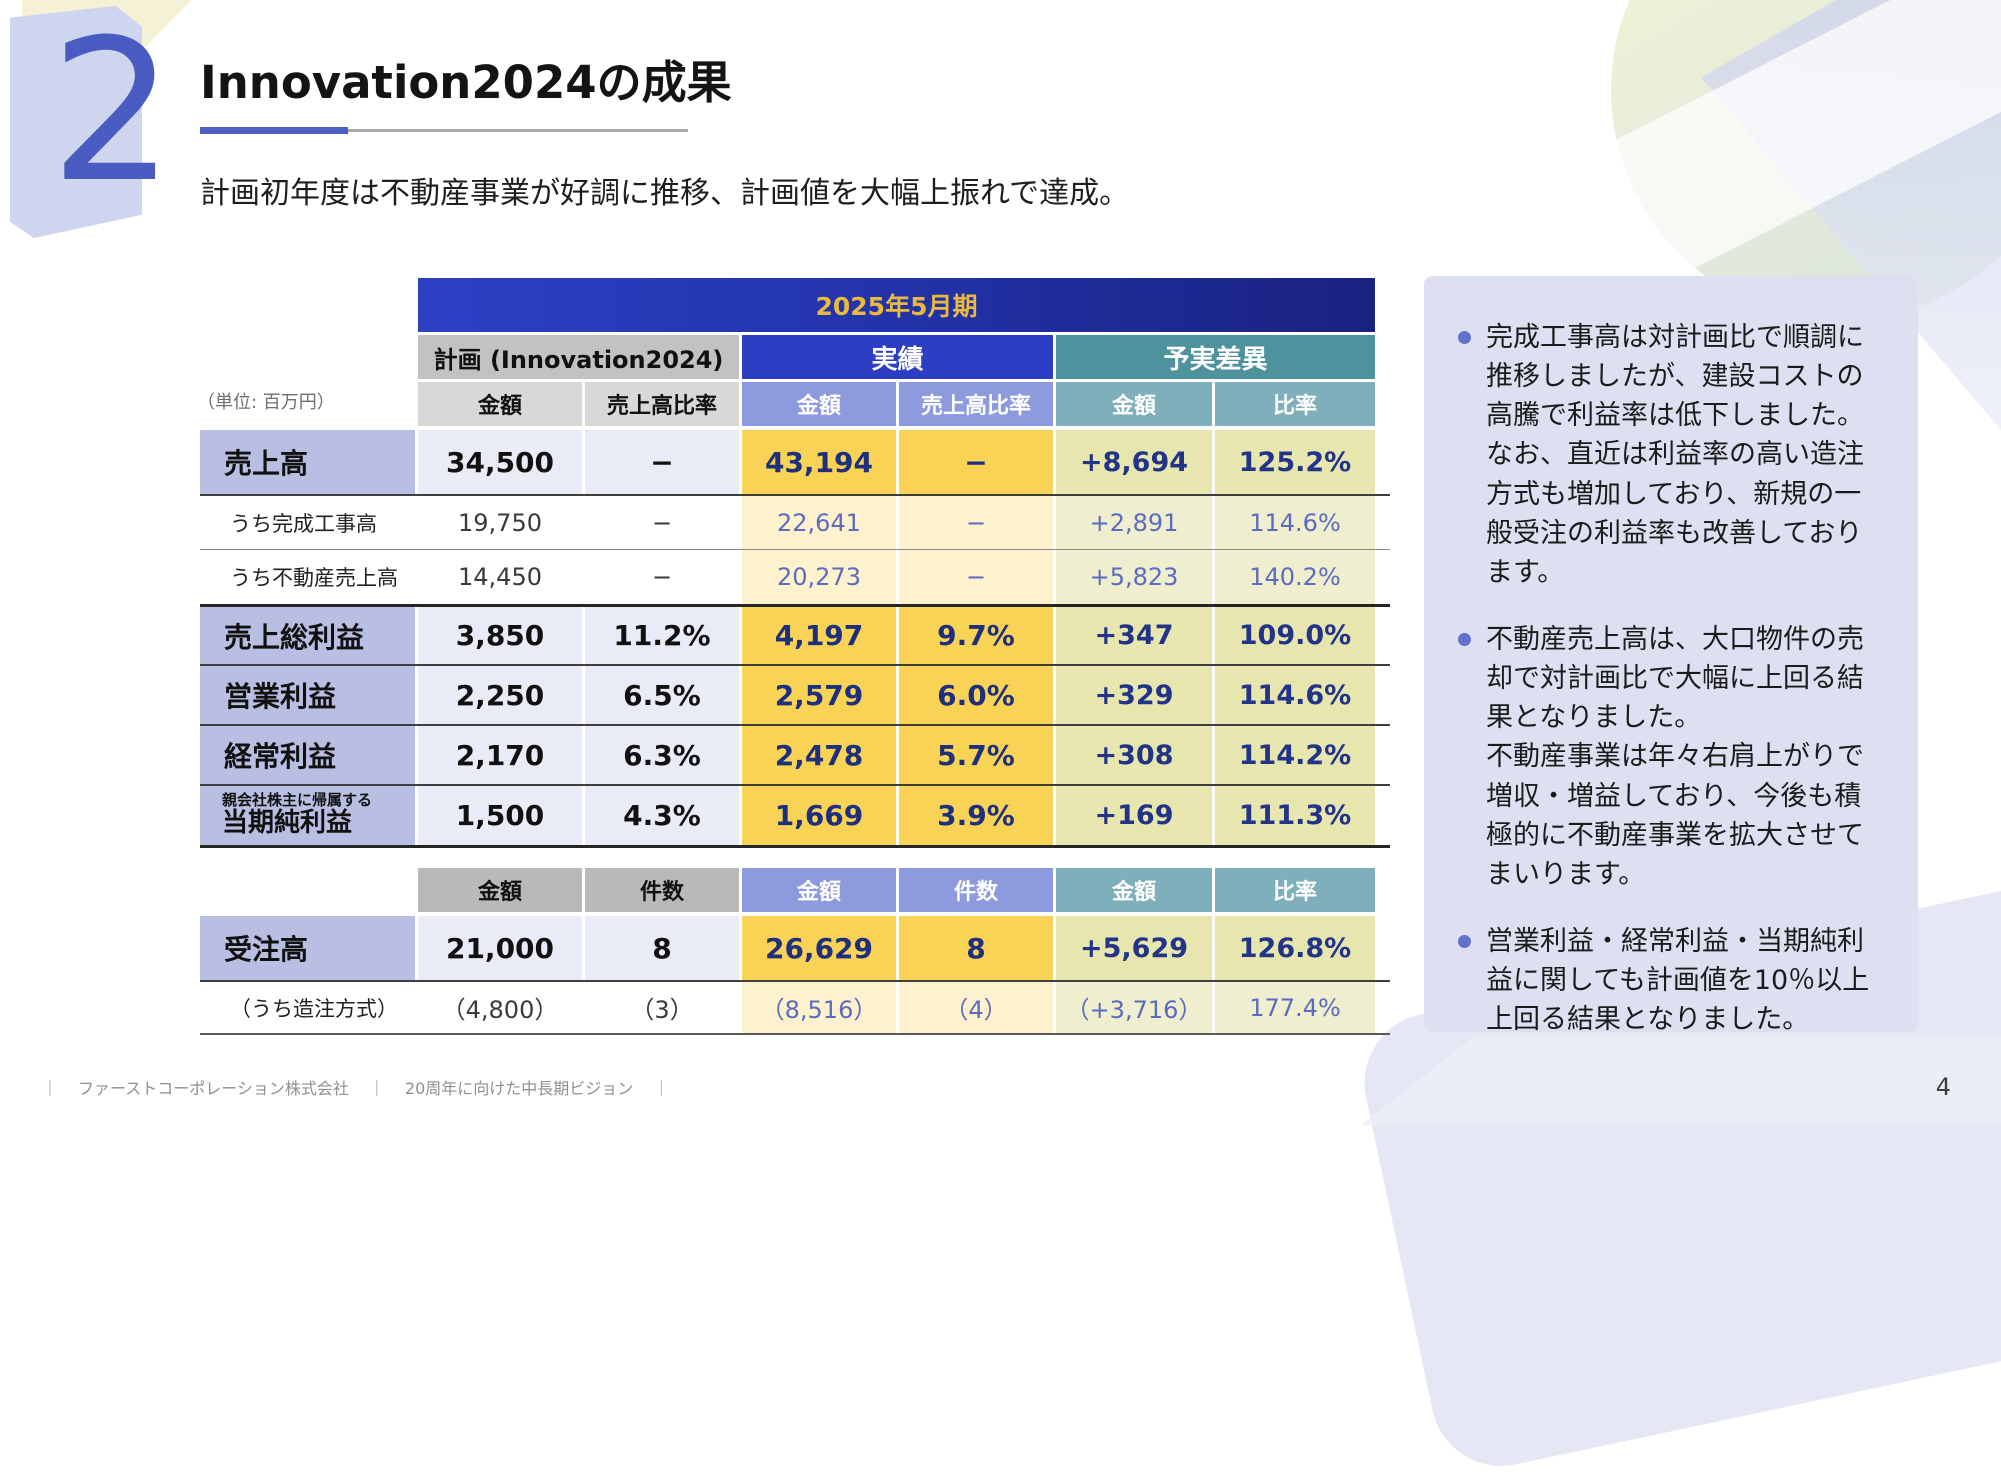 The height and width of the screenshot is (1479, 2001). What do you see at coordinates (819, 522) in the screenshot?
I see `cell-actual-amount: 22,641` at bounding box center [819, 522].